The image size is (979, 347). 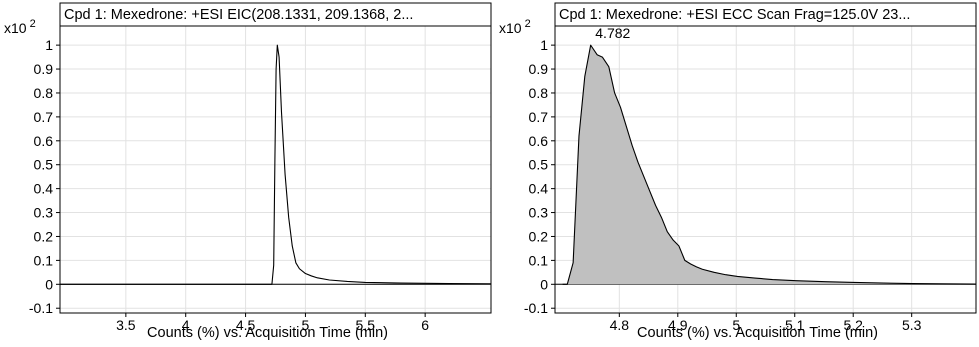 I want to click on x-tick-label: 4.5, so click(x=246, y=325).